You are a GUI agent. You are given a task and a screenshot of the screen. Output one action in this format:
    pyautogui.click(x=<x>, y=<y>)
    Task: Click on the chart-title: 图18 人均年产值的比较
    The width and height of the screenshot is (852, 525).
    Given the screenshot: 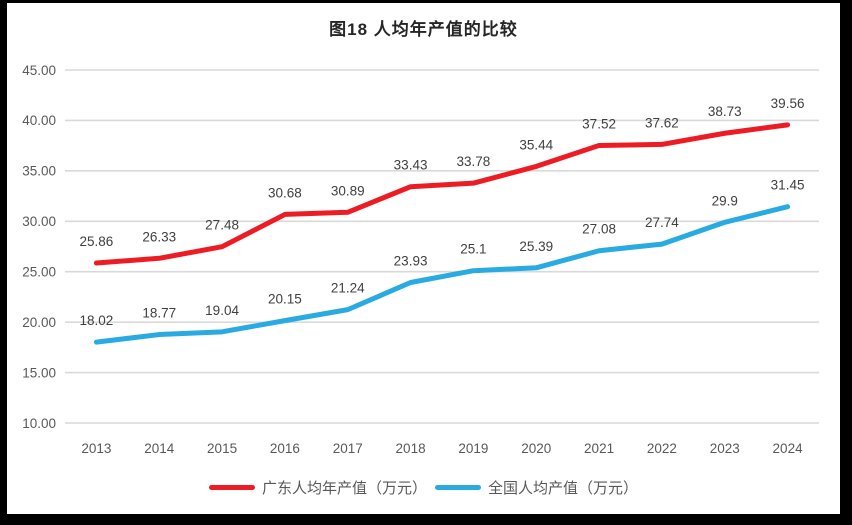 What is the action you would take?
    pyautogui.click(x=423, y=29)
    